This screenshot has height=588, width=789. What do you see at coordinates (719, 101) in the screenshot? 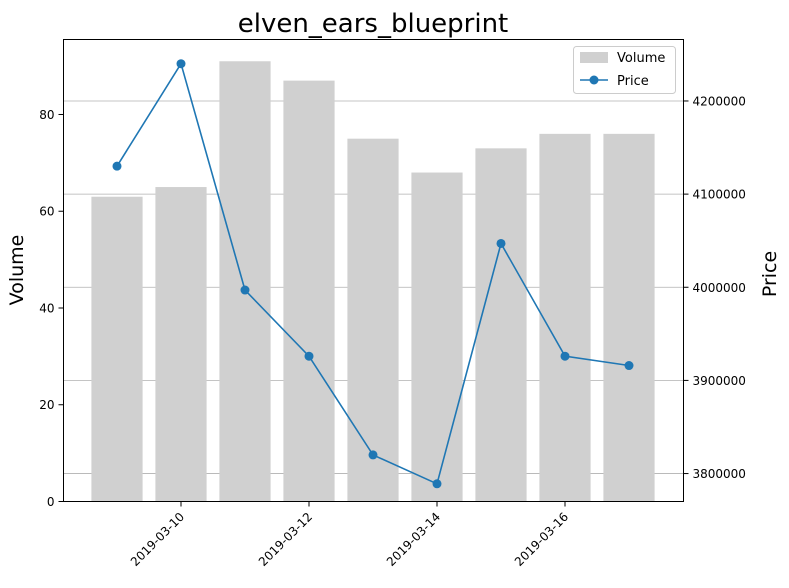
I see `right-tick-label: 4200000` at bounding box center [719, 101].